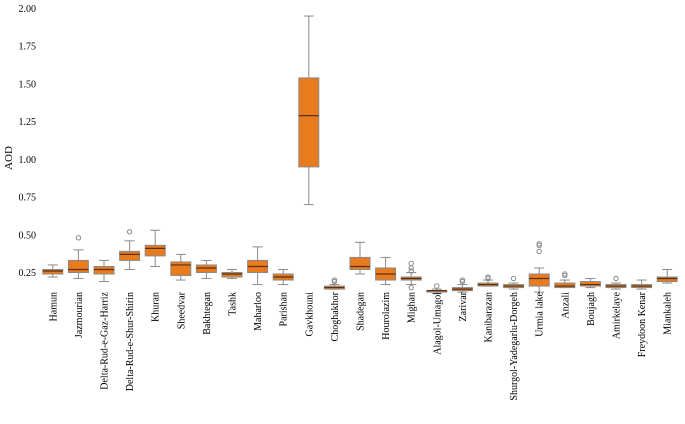 The width and height of the screenshot is (685, 424). Describe the element at coordinates (617, 315) in the screenshot. I see `x-category-label: Amirkelaye` at that location.